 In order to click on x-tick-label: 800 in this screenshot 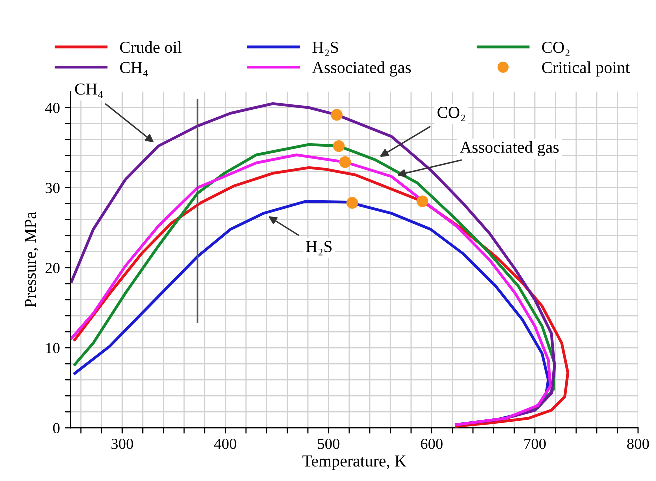, I will do `click(638, 444)`.